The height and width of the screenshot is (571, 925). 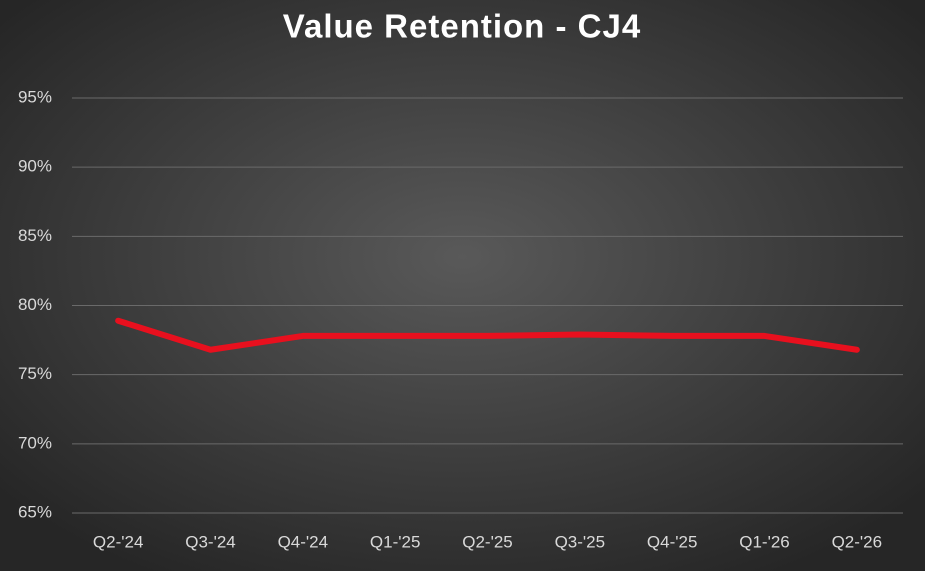 I want to click on x-tick-label: Q1-'26, so click(x=764, y=541).